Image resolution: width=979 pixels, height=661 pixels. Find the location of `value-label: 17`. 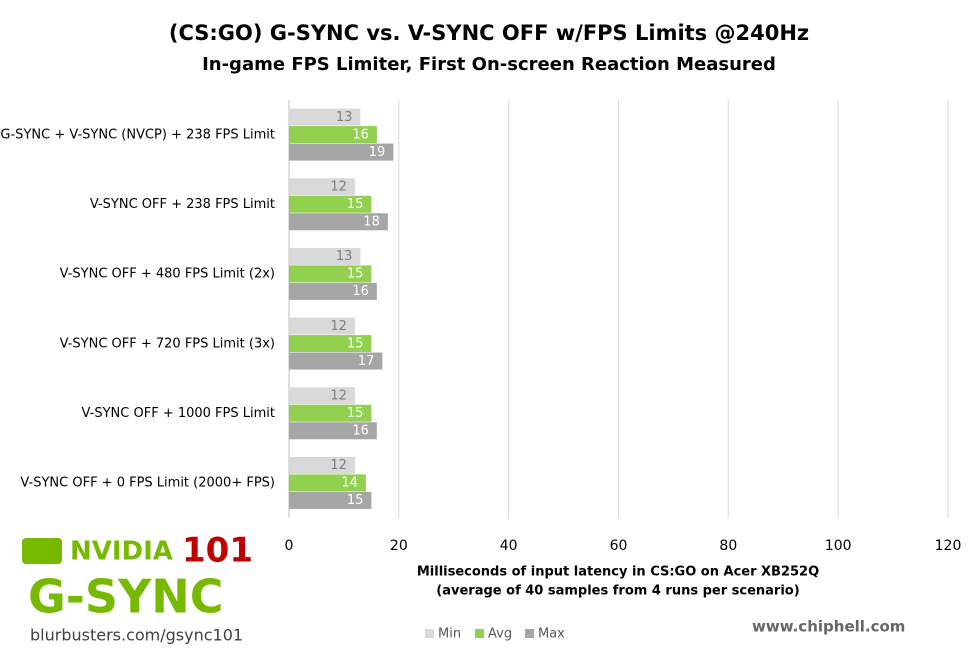

value-label: 17 is located at coordinates (366, 361).